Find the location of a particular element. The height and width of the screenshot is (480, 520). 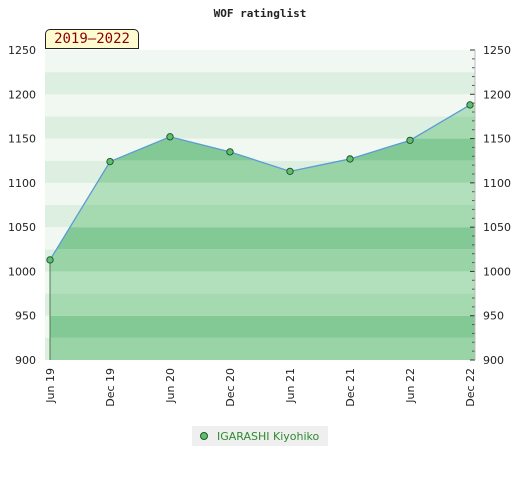

y-tick-label-left: 1000 is located at coordinates (22, 271).